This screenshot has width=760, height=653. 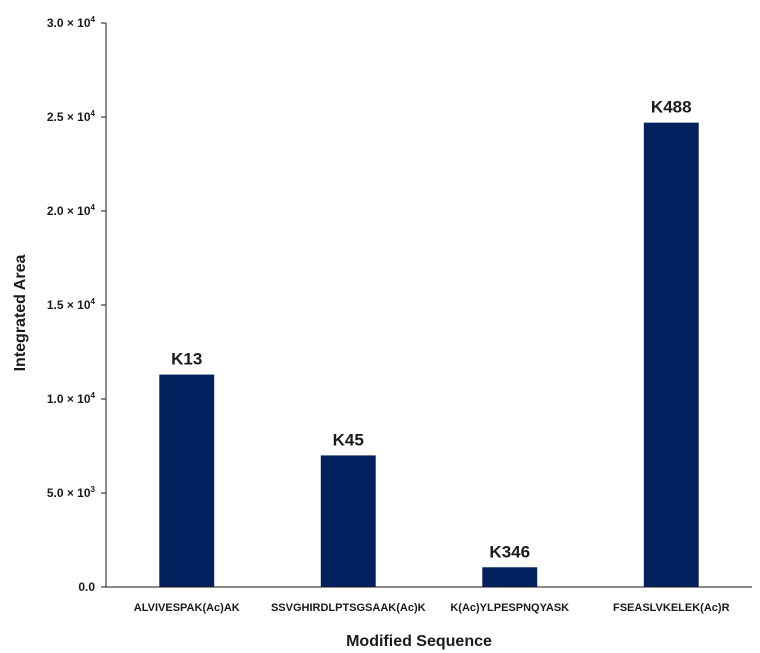 I want to click on bar-data-label: K45, so click(x=348, y=439).